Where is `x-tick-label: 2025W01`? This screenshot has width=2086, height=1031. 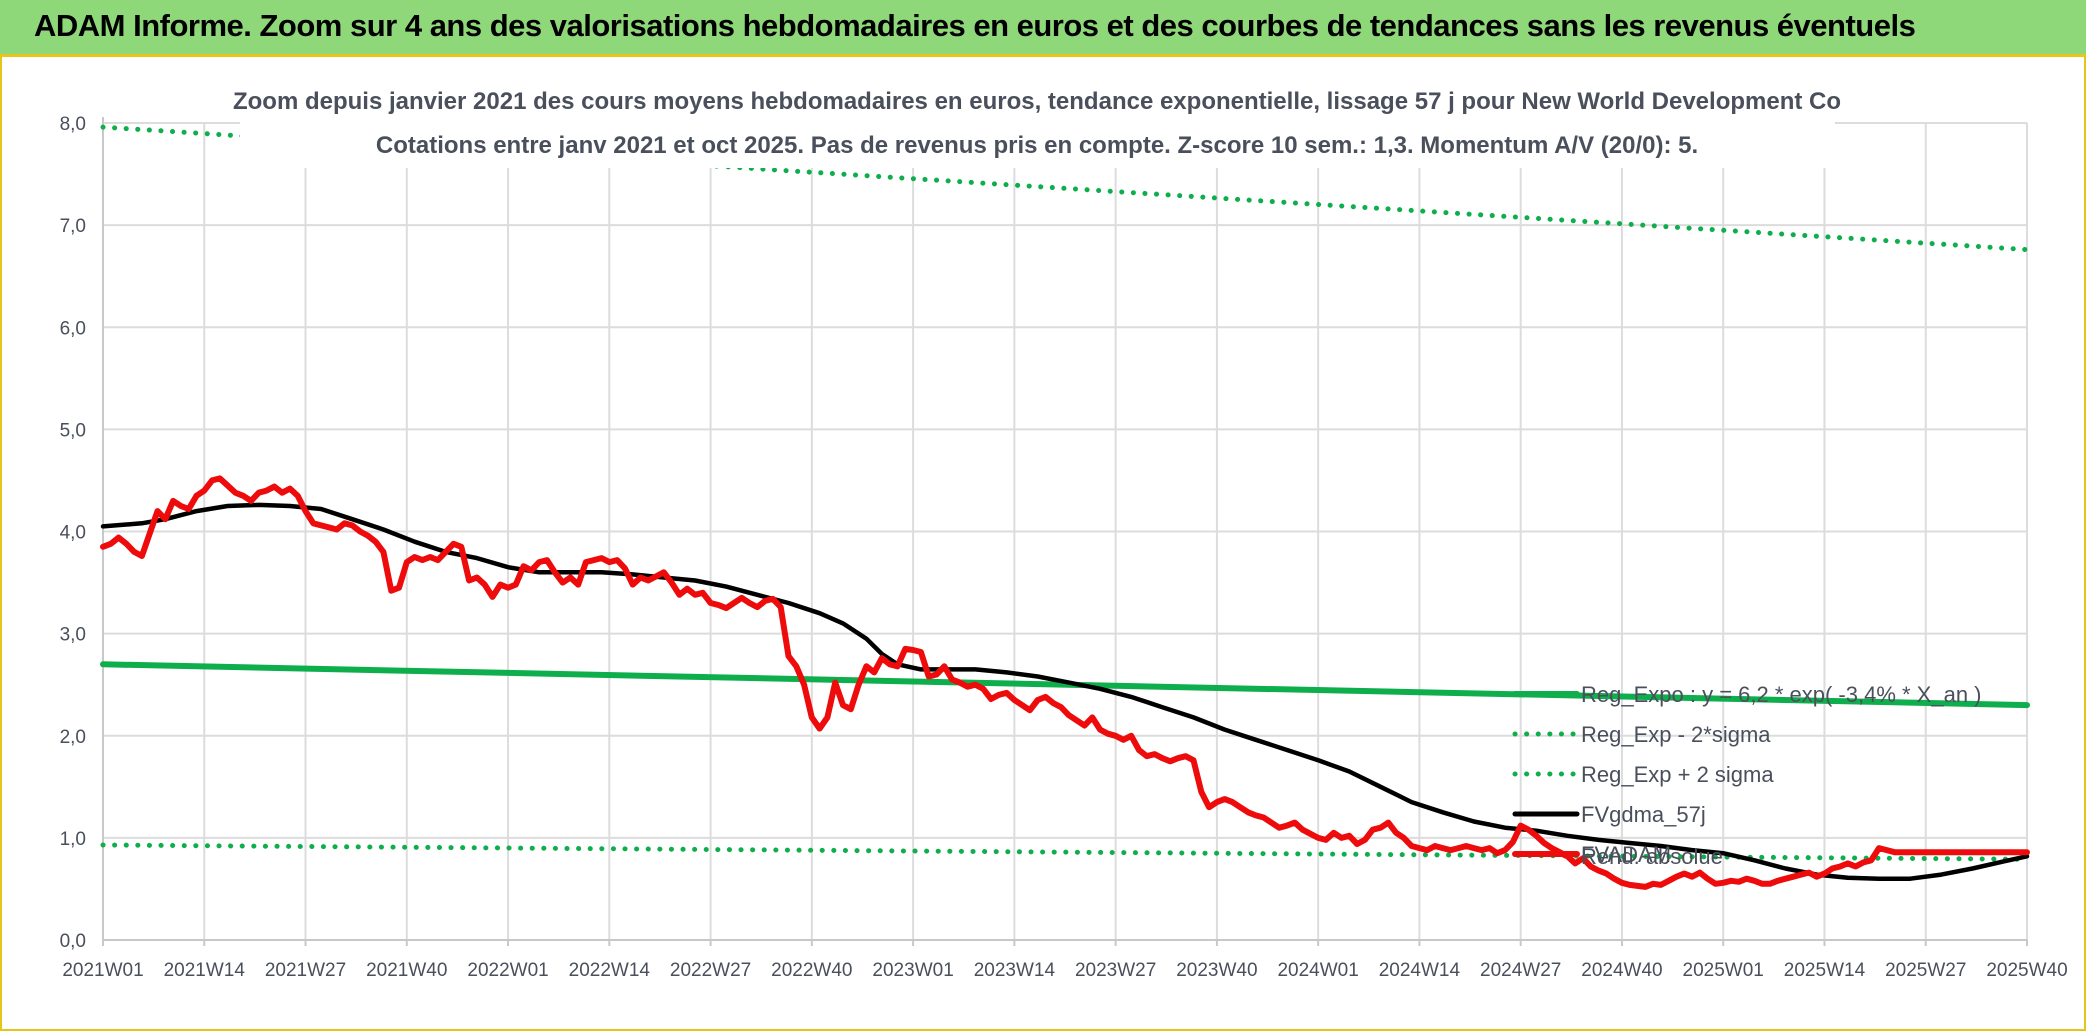 x-tick-label: 2025W01 is located at coordinates (1723, 970).